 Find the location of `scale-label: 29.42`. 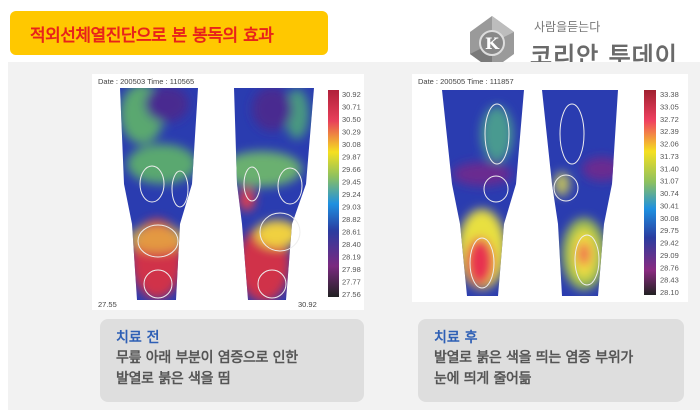

scale-label: 29.42 is located at coordinates (669, 243).